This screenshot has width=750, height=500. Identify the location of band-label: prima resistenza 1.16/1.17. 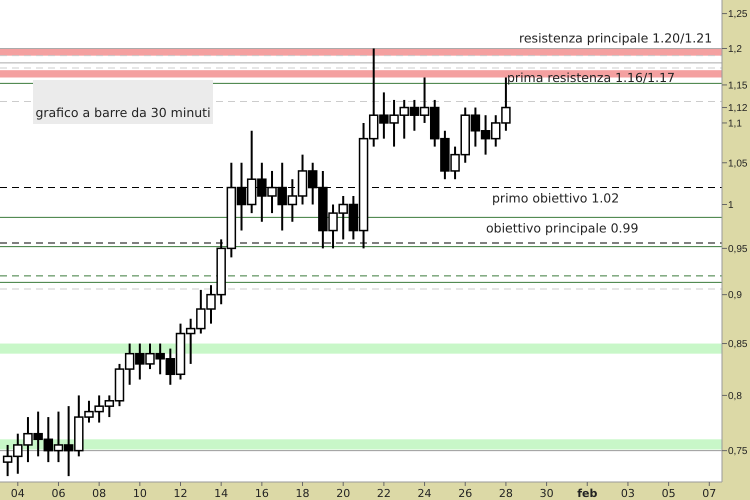
(591, 78).